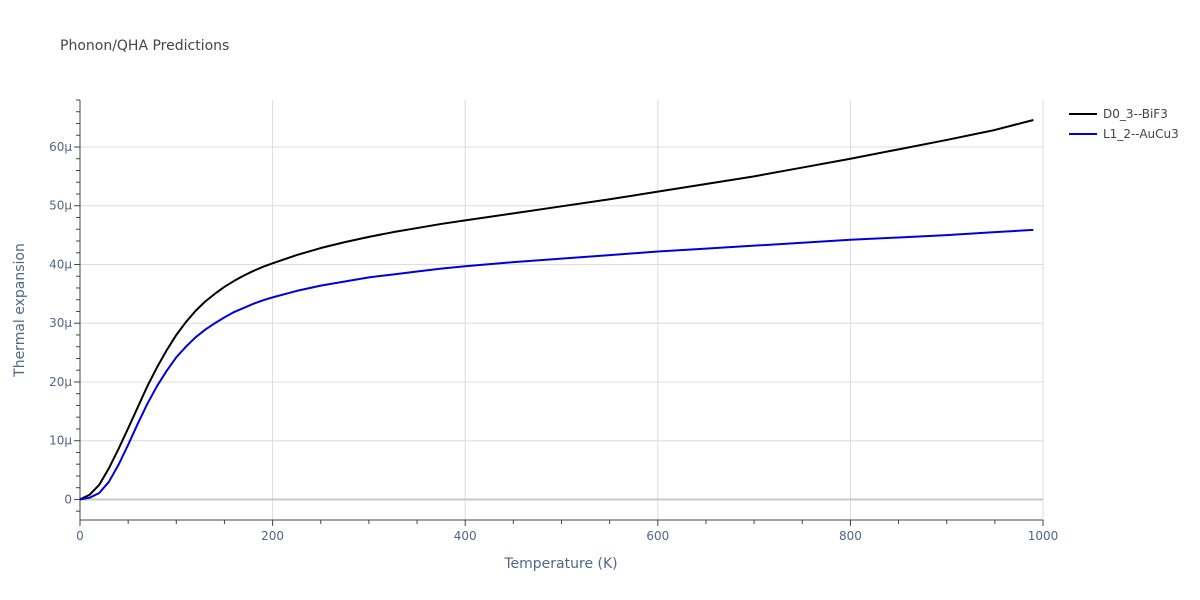  Describe the element at coordinates (60, 264) in the screenshot. I see `y-tick-label: 40μ` at that location.